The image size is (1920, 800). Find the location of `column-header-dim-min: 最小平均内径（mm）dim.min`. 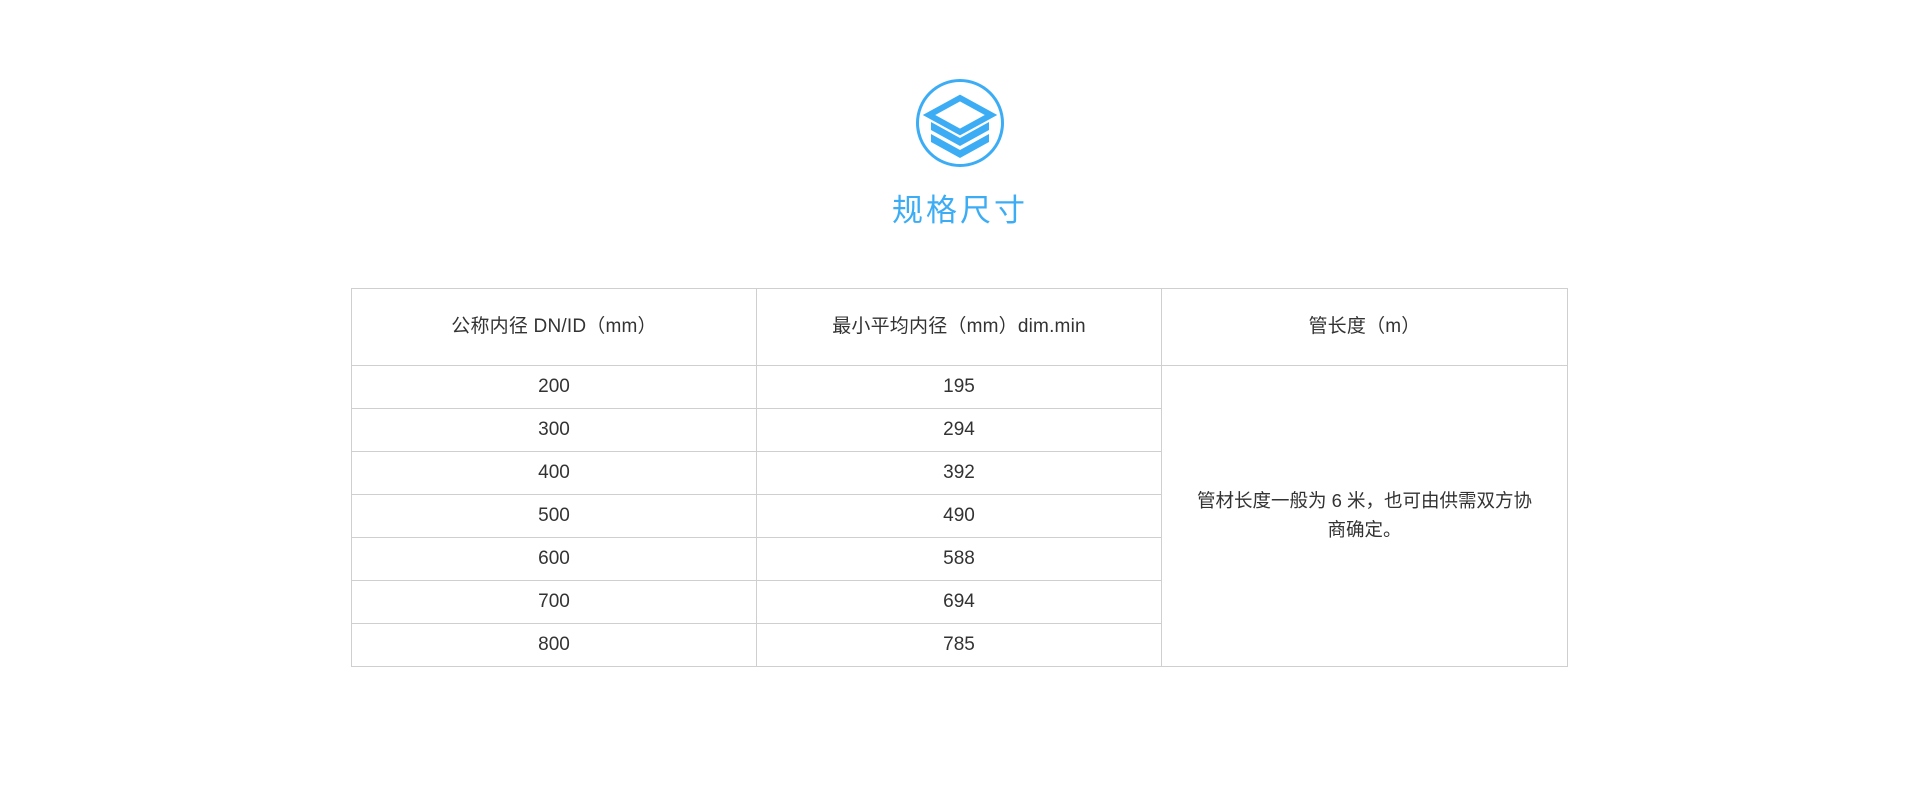

column-header-dim-min: 最小平均内径（mm）dim.min is located at coordinates (959, 327).